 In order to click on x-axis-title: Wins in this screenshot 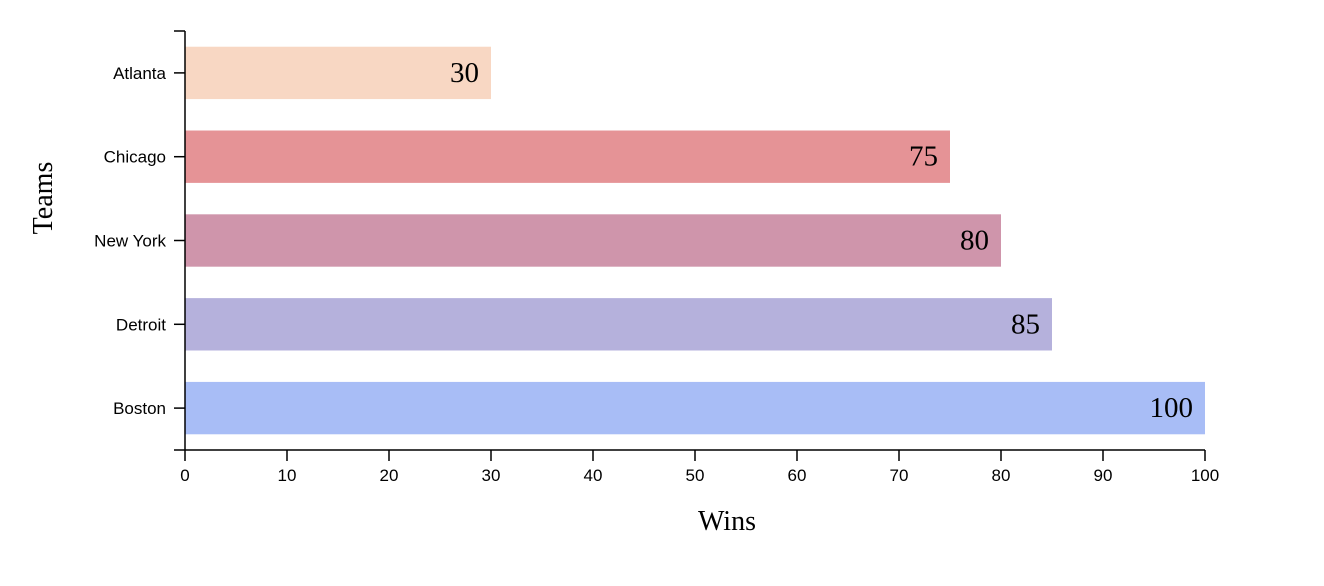, I will do `click(727, 521)`.